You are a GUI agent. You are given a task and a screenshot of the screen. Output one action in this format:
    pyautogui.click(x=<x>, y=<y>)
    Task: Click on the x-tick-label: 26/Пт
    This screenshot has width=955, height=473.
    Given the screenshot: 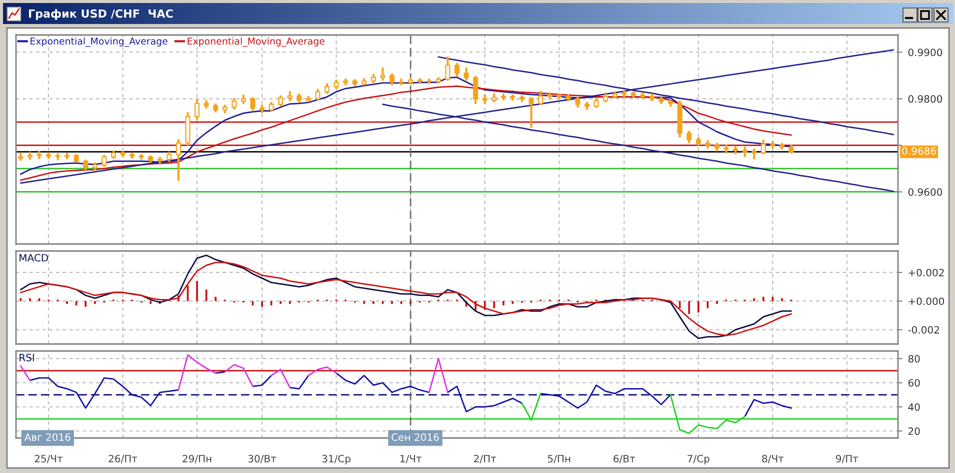 What is the action you would take?
    pyautogui.click(x=123, y=459)
    